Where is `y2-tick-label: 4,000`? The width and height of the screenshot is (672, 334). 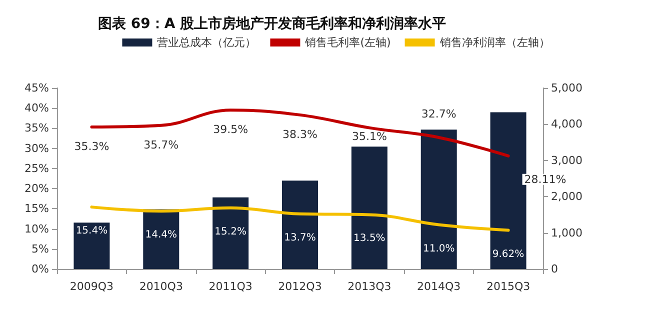 y2-tick-label: 4,000 is located at coordinates (566, 124).